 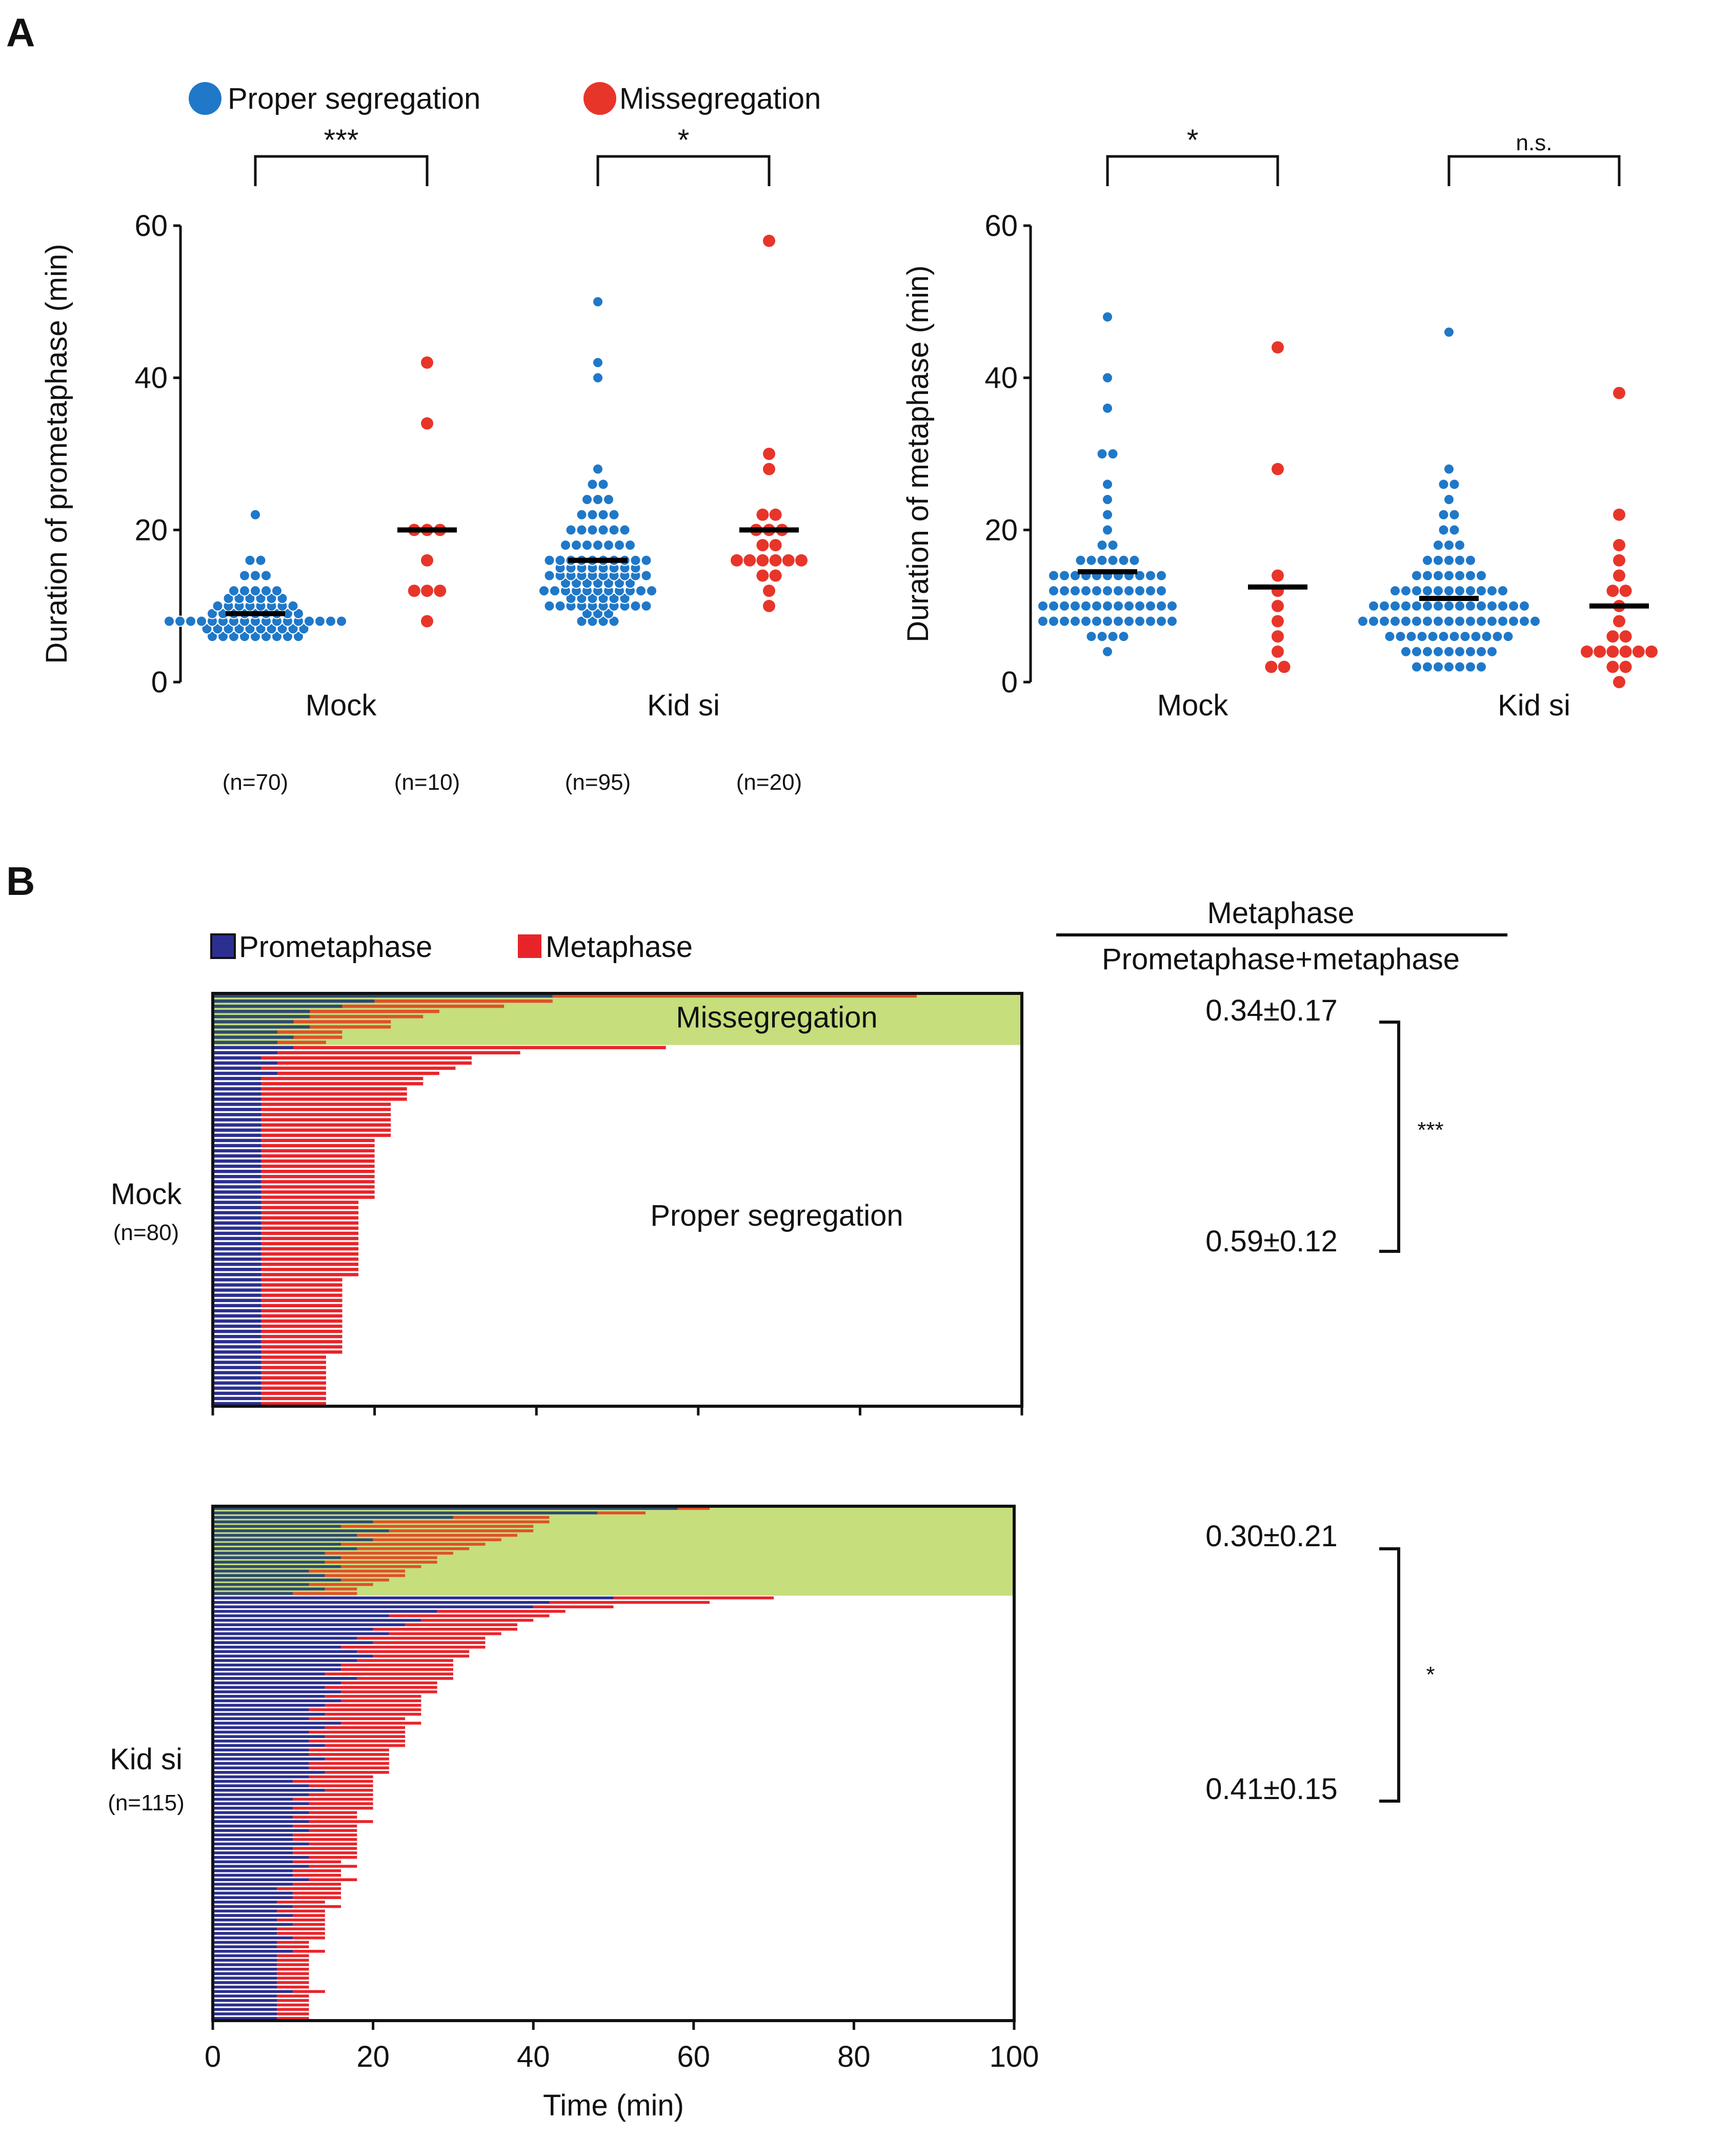 I want to click on y-tick-label: 20, so click(x=151, y=530).